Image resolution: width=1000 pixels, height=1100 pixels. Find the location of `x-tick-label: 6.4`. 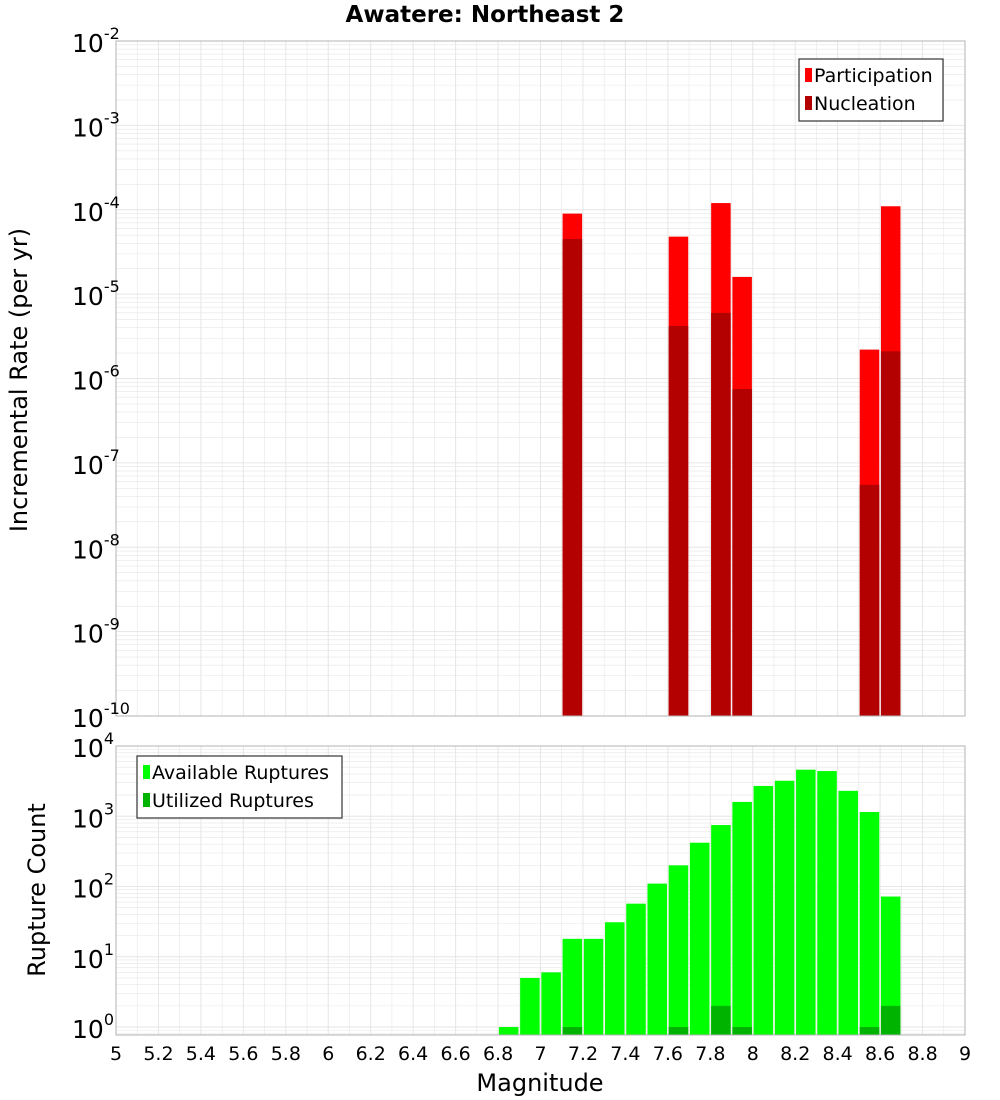

x-tick-label: 6.4 is located at coordinates (413, 1054).